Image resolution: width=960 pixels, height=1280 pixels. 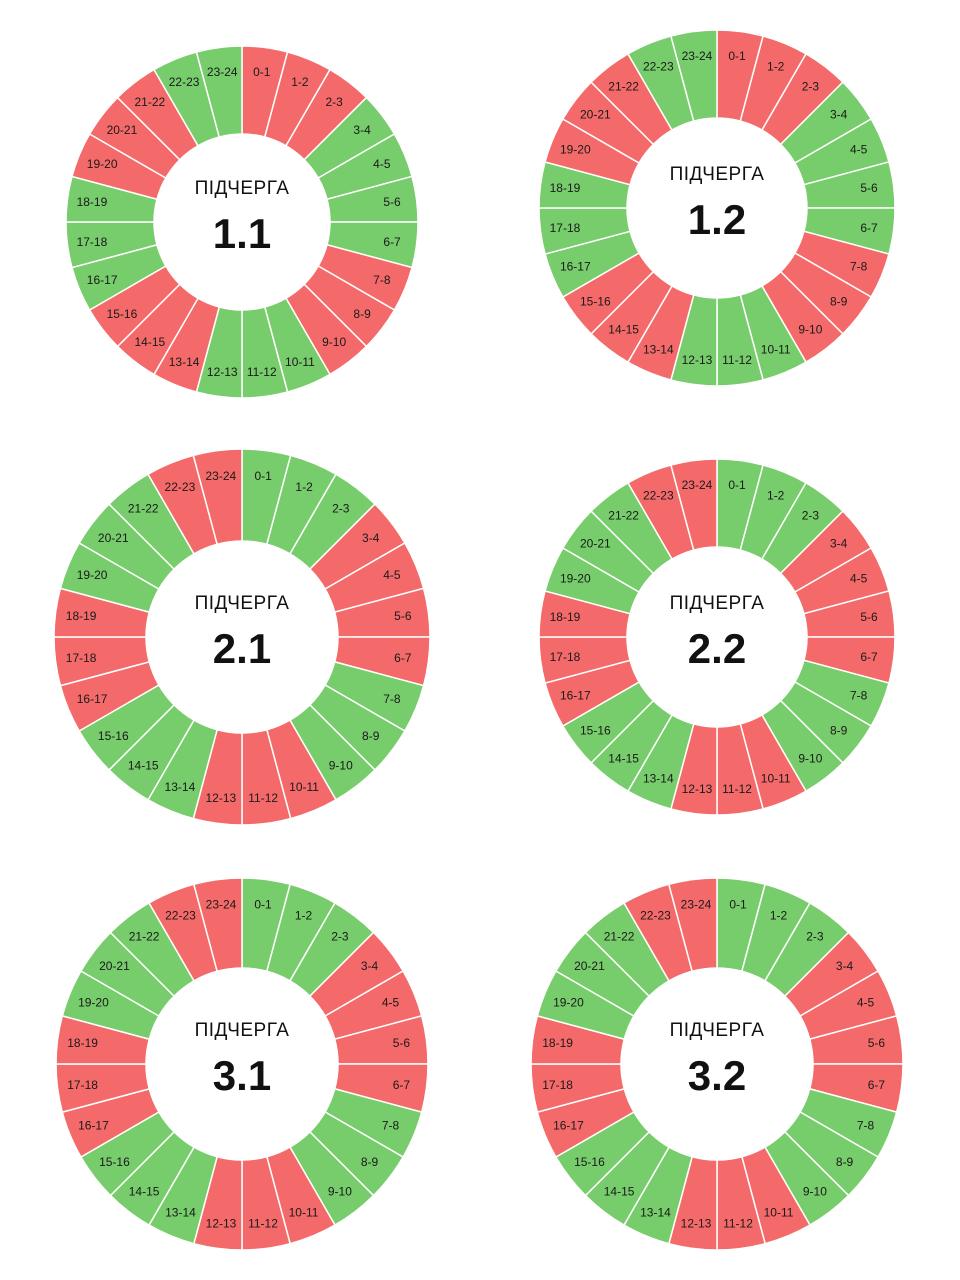 I want to click on segment-label: 22-23, so click(x=655, y=915).